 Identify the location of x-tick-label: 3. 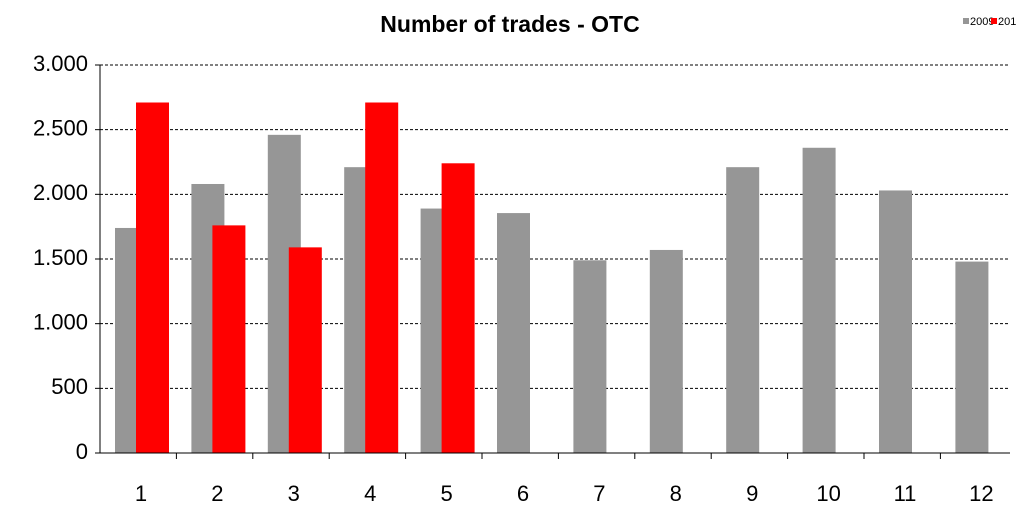
(294, 493).